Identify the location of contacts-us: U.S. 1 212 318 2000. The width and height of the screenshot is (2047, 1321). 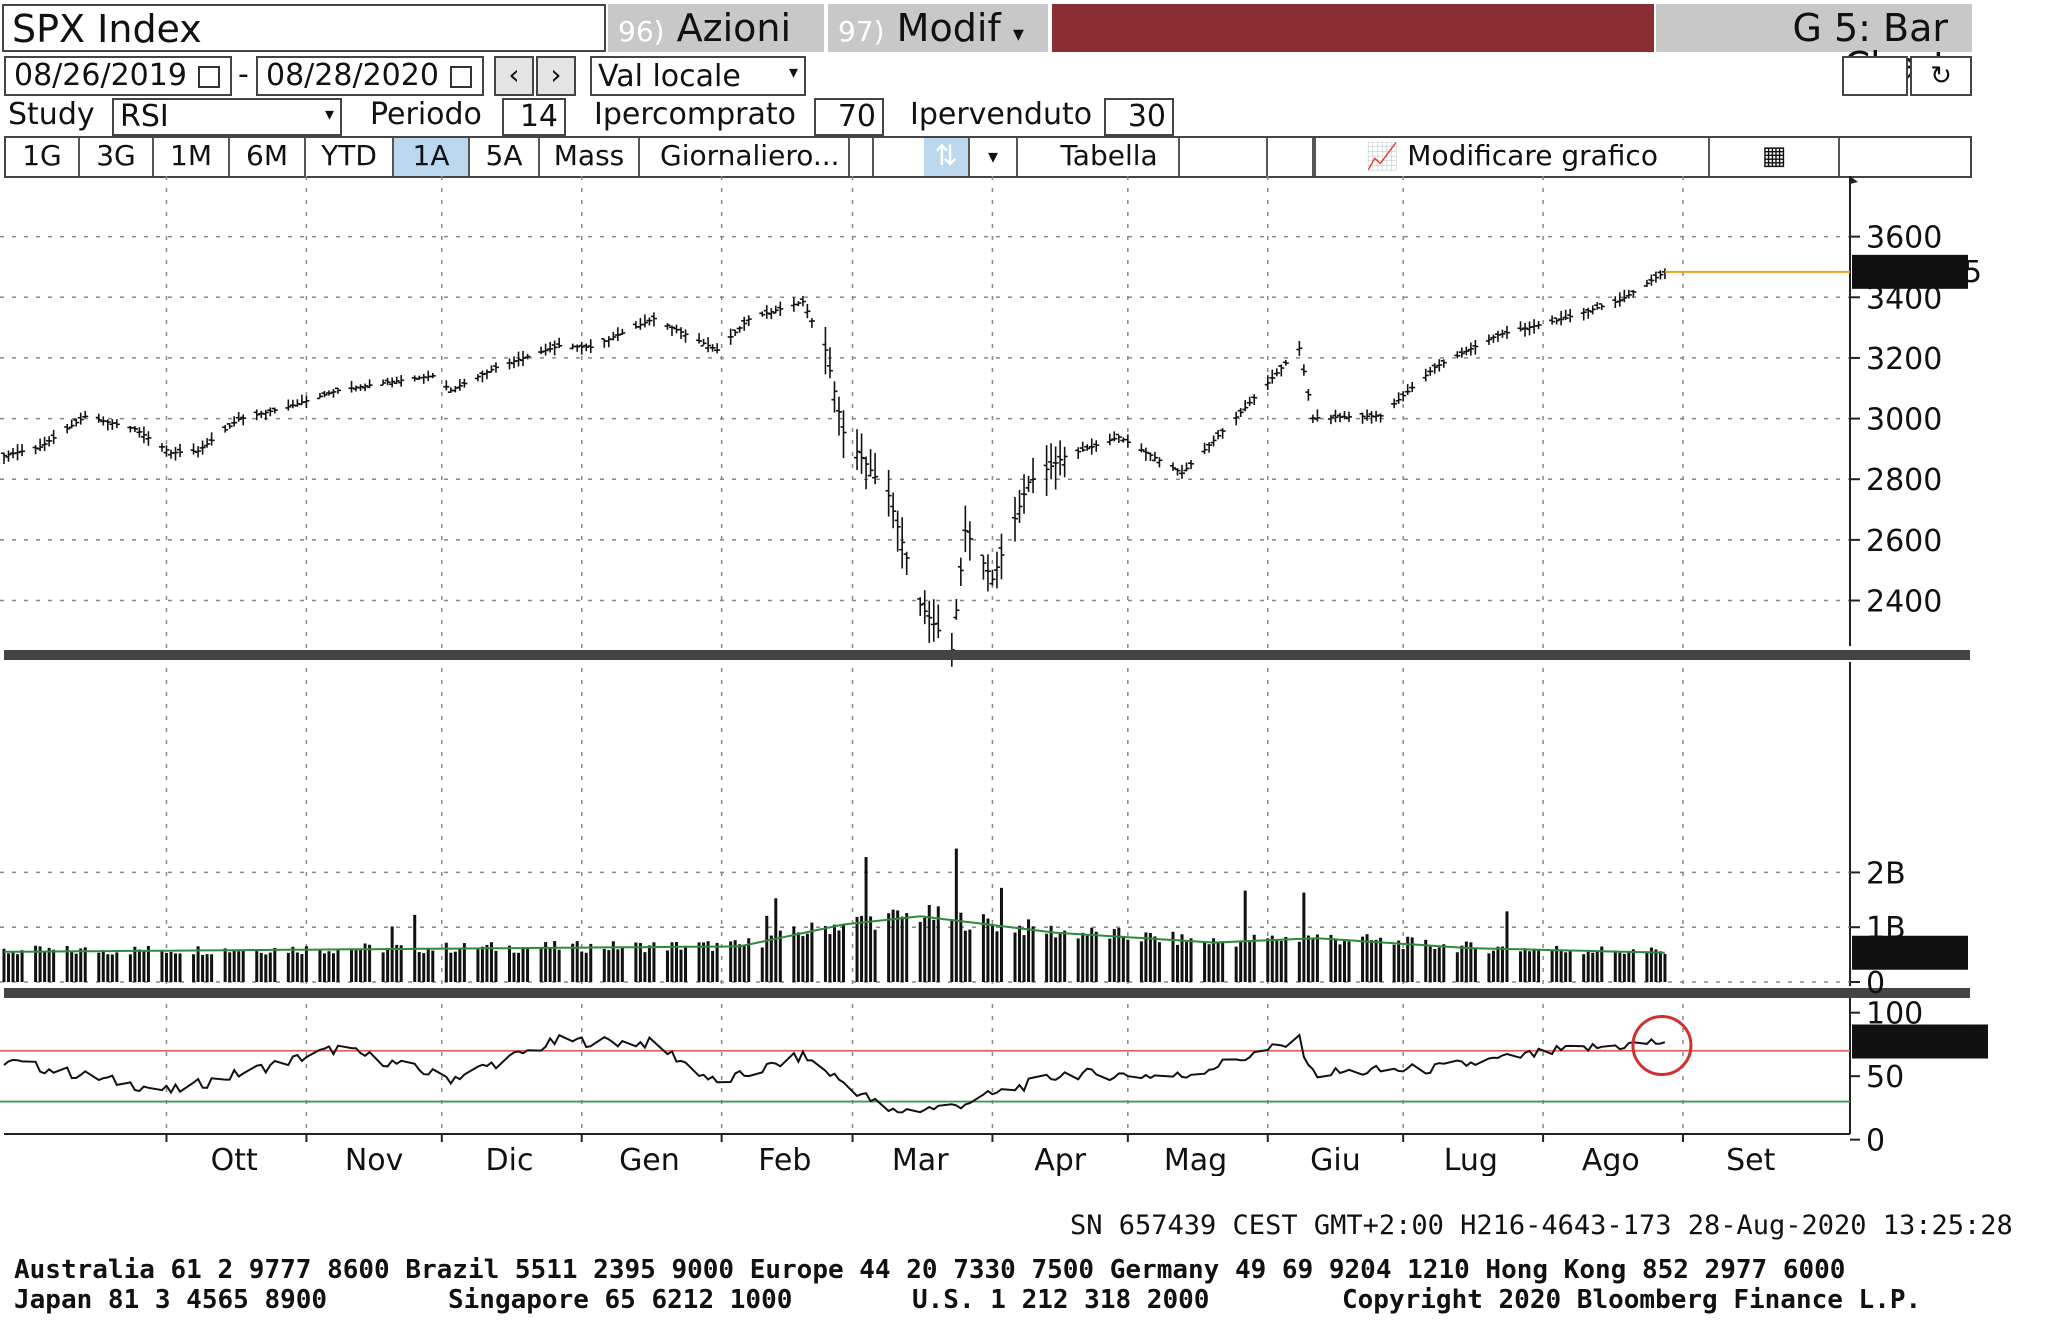
(1061, 1300).